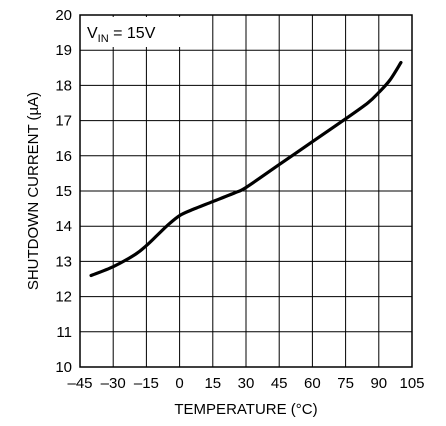  Describe the element at coordinates (179, 383) in the screenshot. I see `x-tick-label: 0` at that location.